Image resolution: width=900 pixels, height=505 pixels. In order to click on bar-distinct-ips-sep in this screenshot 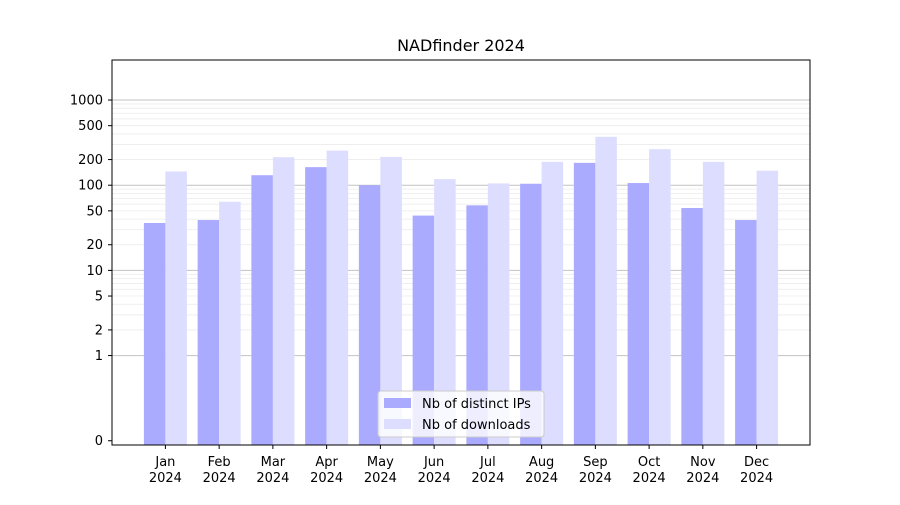, I will do `click(584, 304)`.